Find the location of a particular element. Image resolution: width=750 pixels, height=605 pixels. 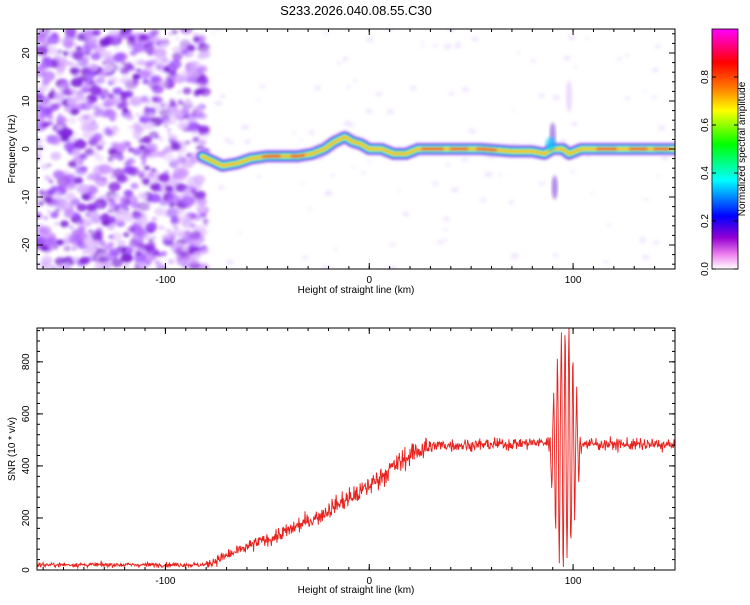

x-tick-label: -100 is located at coordinates (165, 581).